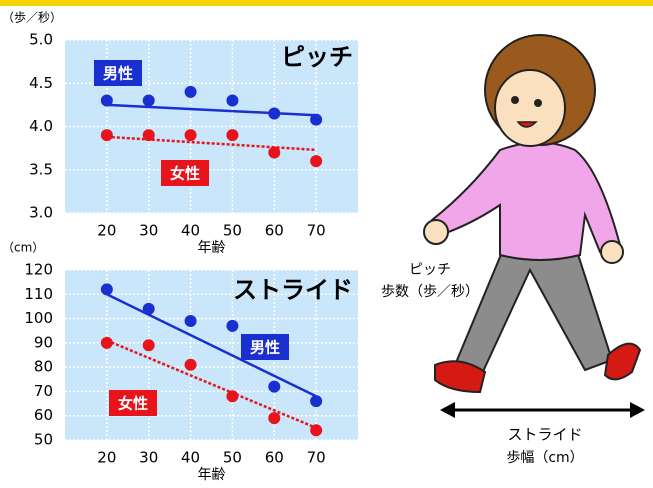 The image size is (653, 488). What do you see at coordinates (544, 435) in the screenshot?
I see `stride-label: ストライド` at bounding box center [544, 435].